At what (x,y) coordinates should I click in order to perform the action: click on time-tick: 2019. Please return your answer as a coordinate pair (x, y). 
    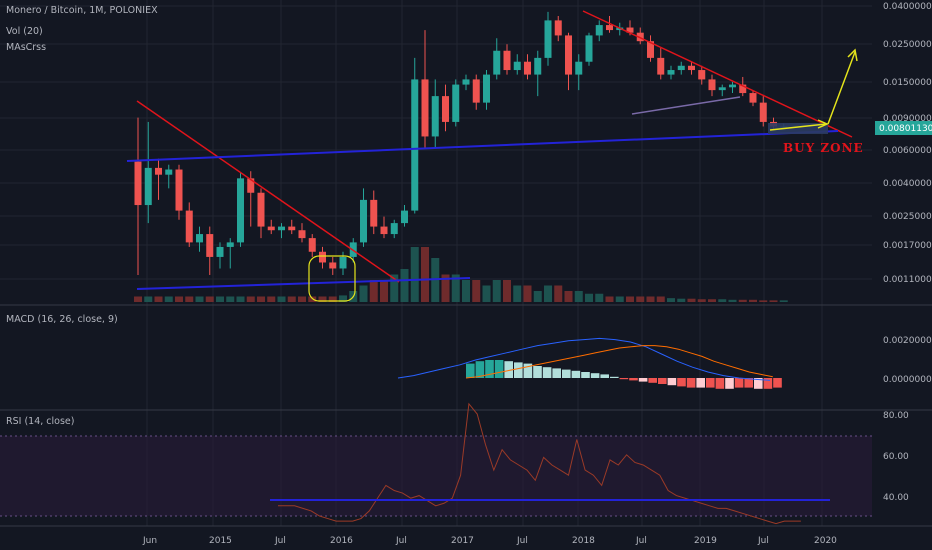
    Looking at the image, I should click on (705, 541).